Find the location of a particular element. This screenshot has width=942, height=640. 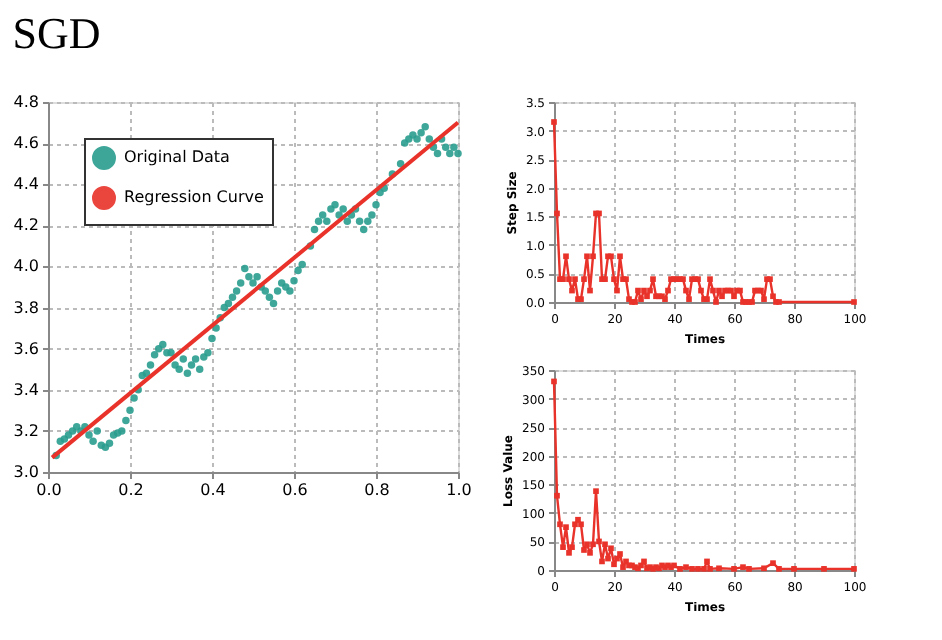

y-tick-label: 4.4 is located at coordinates (26, 184).